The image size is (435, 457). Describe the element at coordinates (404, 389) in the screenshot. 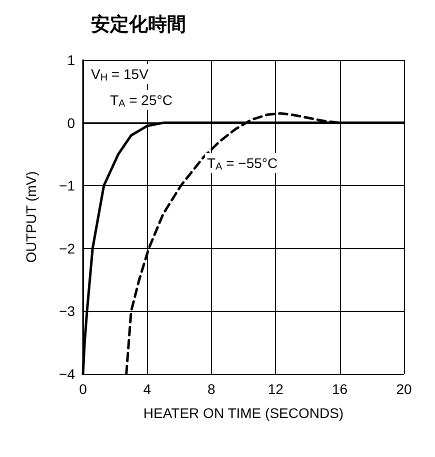

I see `x-tick-label: 20` at that location.